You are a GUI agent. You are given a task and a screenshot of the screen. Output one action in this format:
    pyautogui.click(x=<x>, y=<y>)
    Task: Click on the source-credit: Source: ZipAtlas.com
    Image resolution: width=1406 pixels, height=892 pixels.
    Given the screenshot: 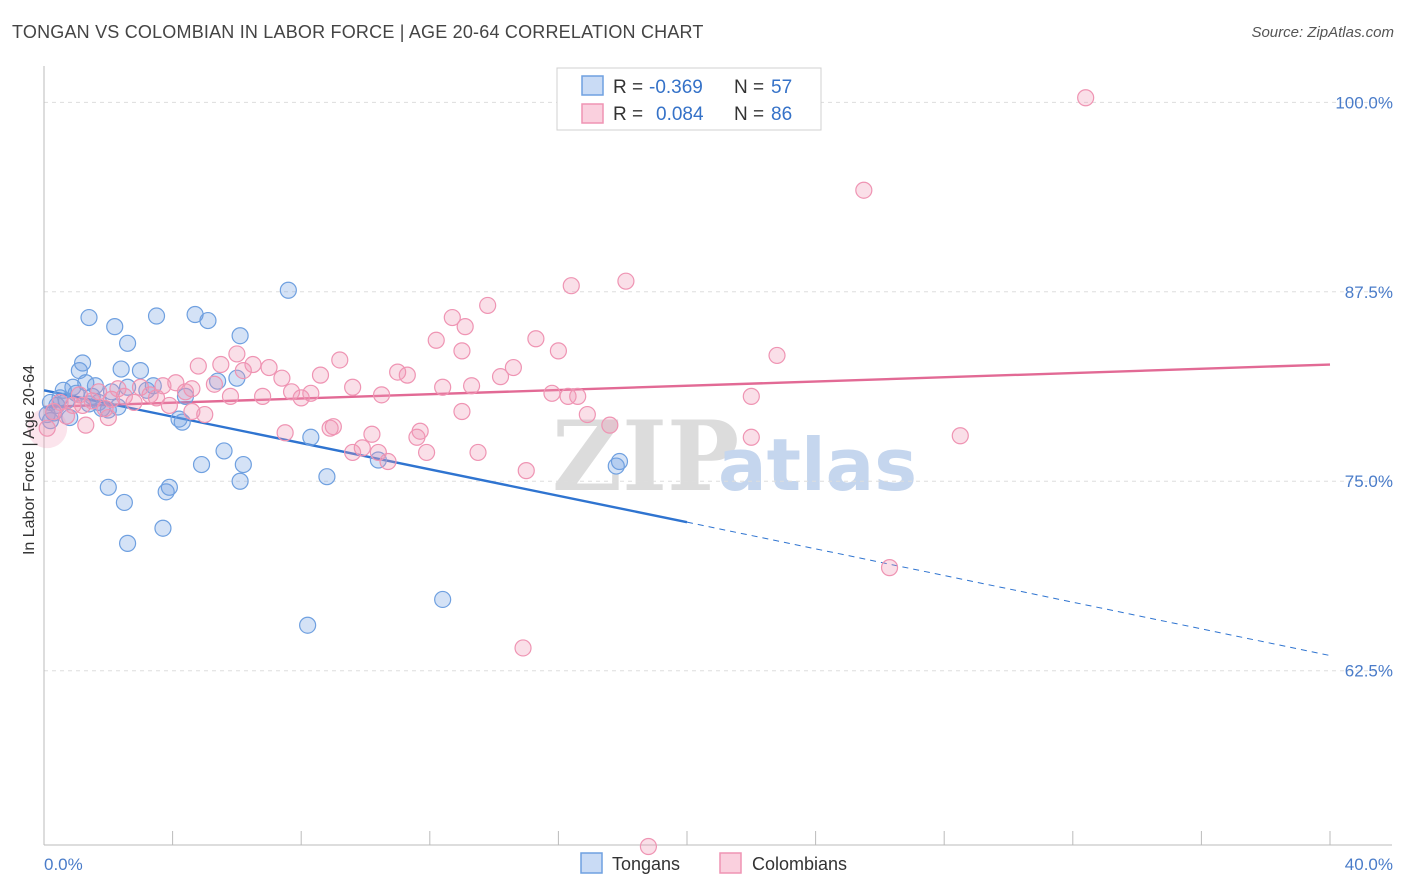 What is the action you would take?
    pyautogui.click(x=1322, y=32)
    